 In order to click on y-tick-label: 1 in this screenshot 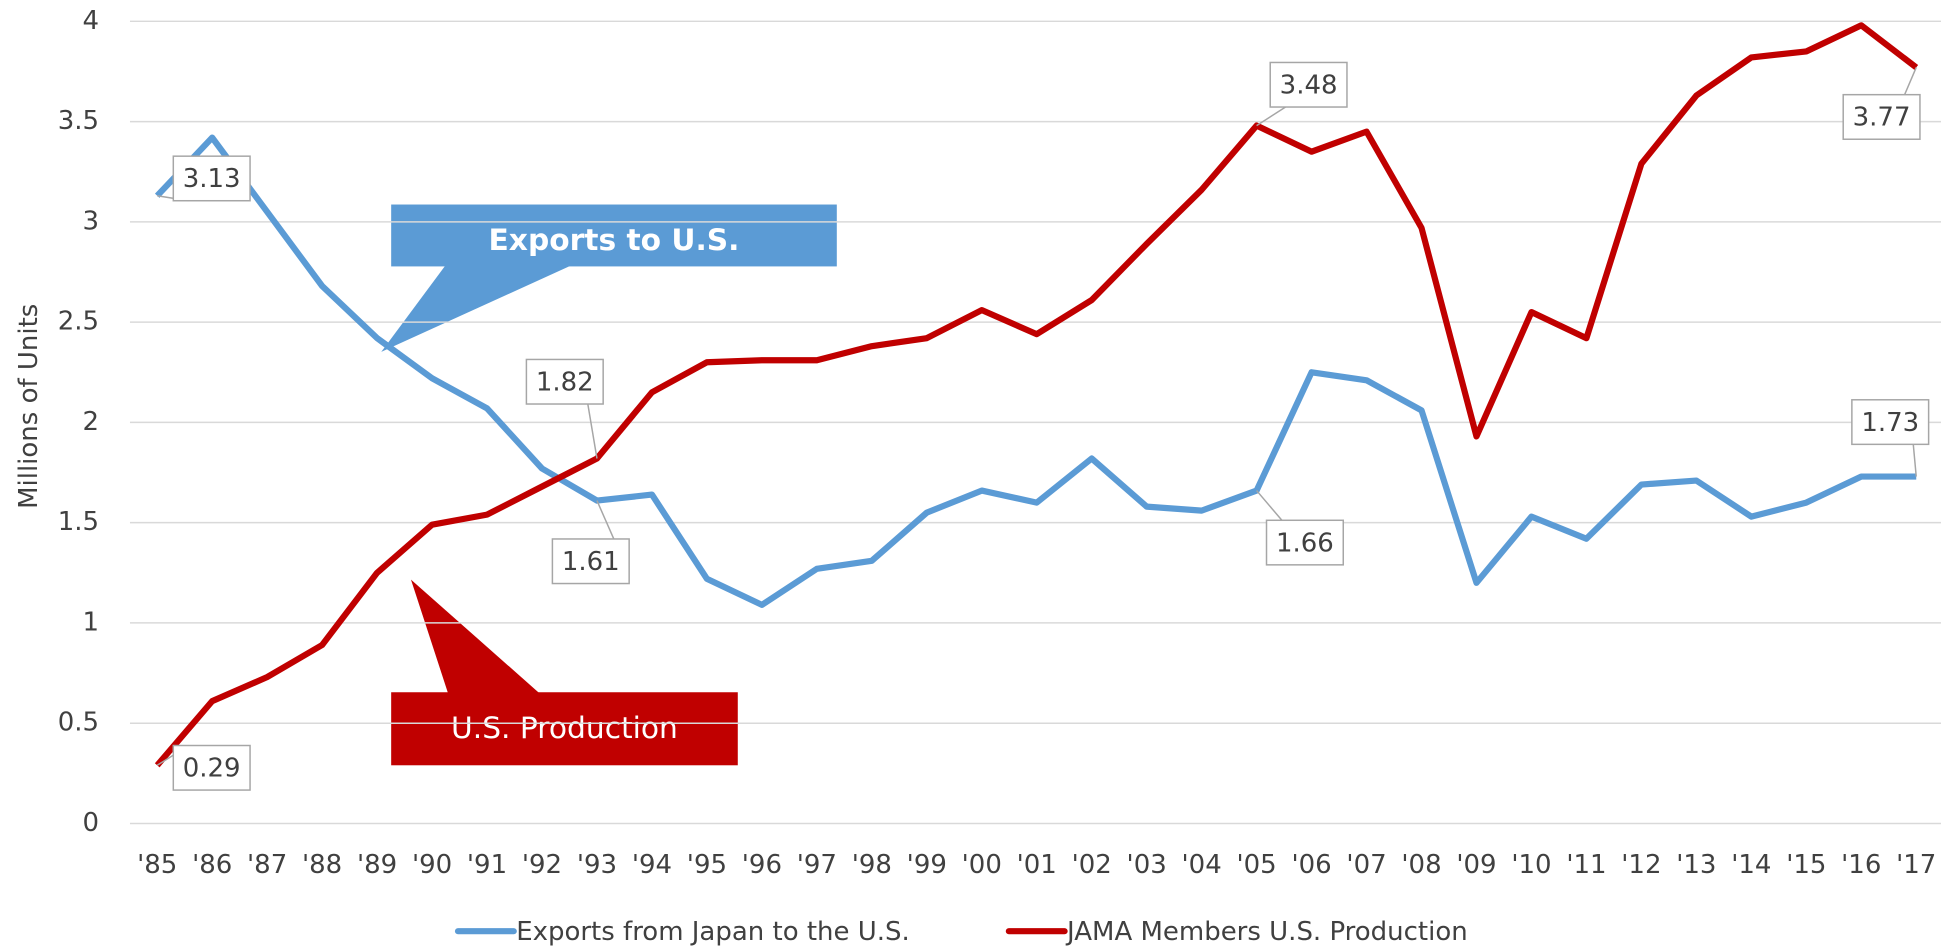, I will do `click(90, 622)`.